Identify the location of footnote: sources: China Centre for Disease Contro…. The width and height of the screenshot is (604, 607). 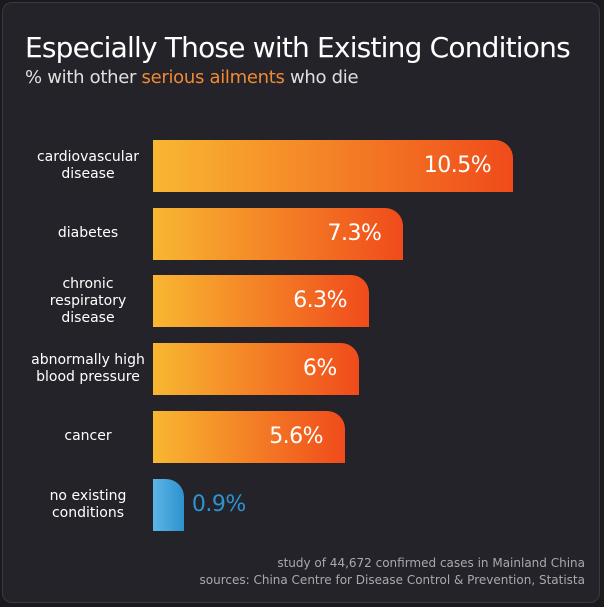
(392, 580).